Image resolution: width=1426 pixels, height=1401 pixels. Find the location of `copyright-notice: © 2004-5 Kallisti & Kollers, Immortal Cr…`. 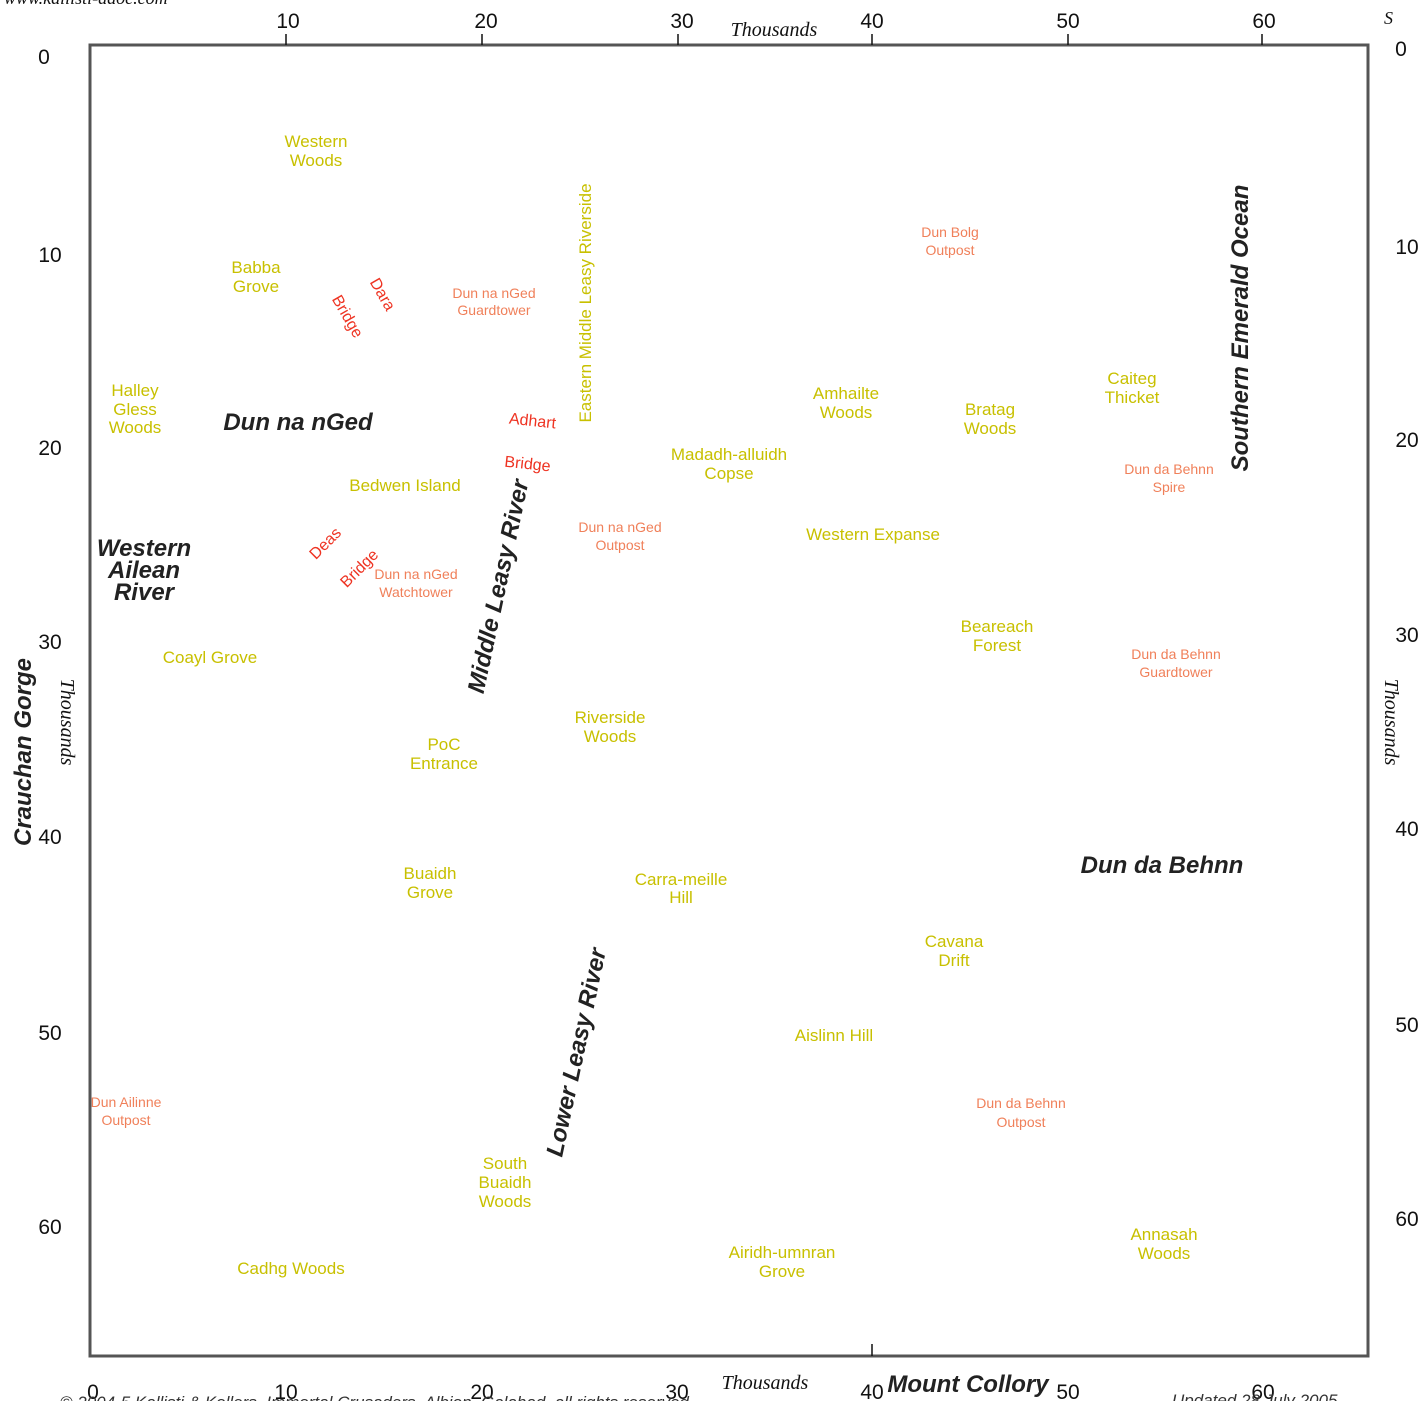

copyright-notice: © 2004-5 Kallisti & Kollers, Immortal Cr… is located at coordinates (374, 1397).